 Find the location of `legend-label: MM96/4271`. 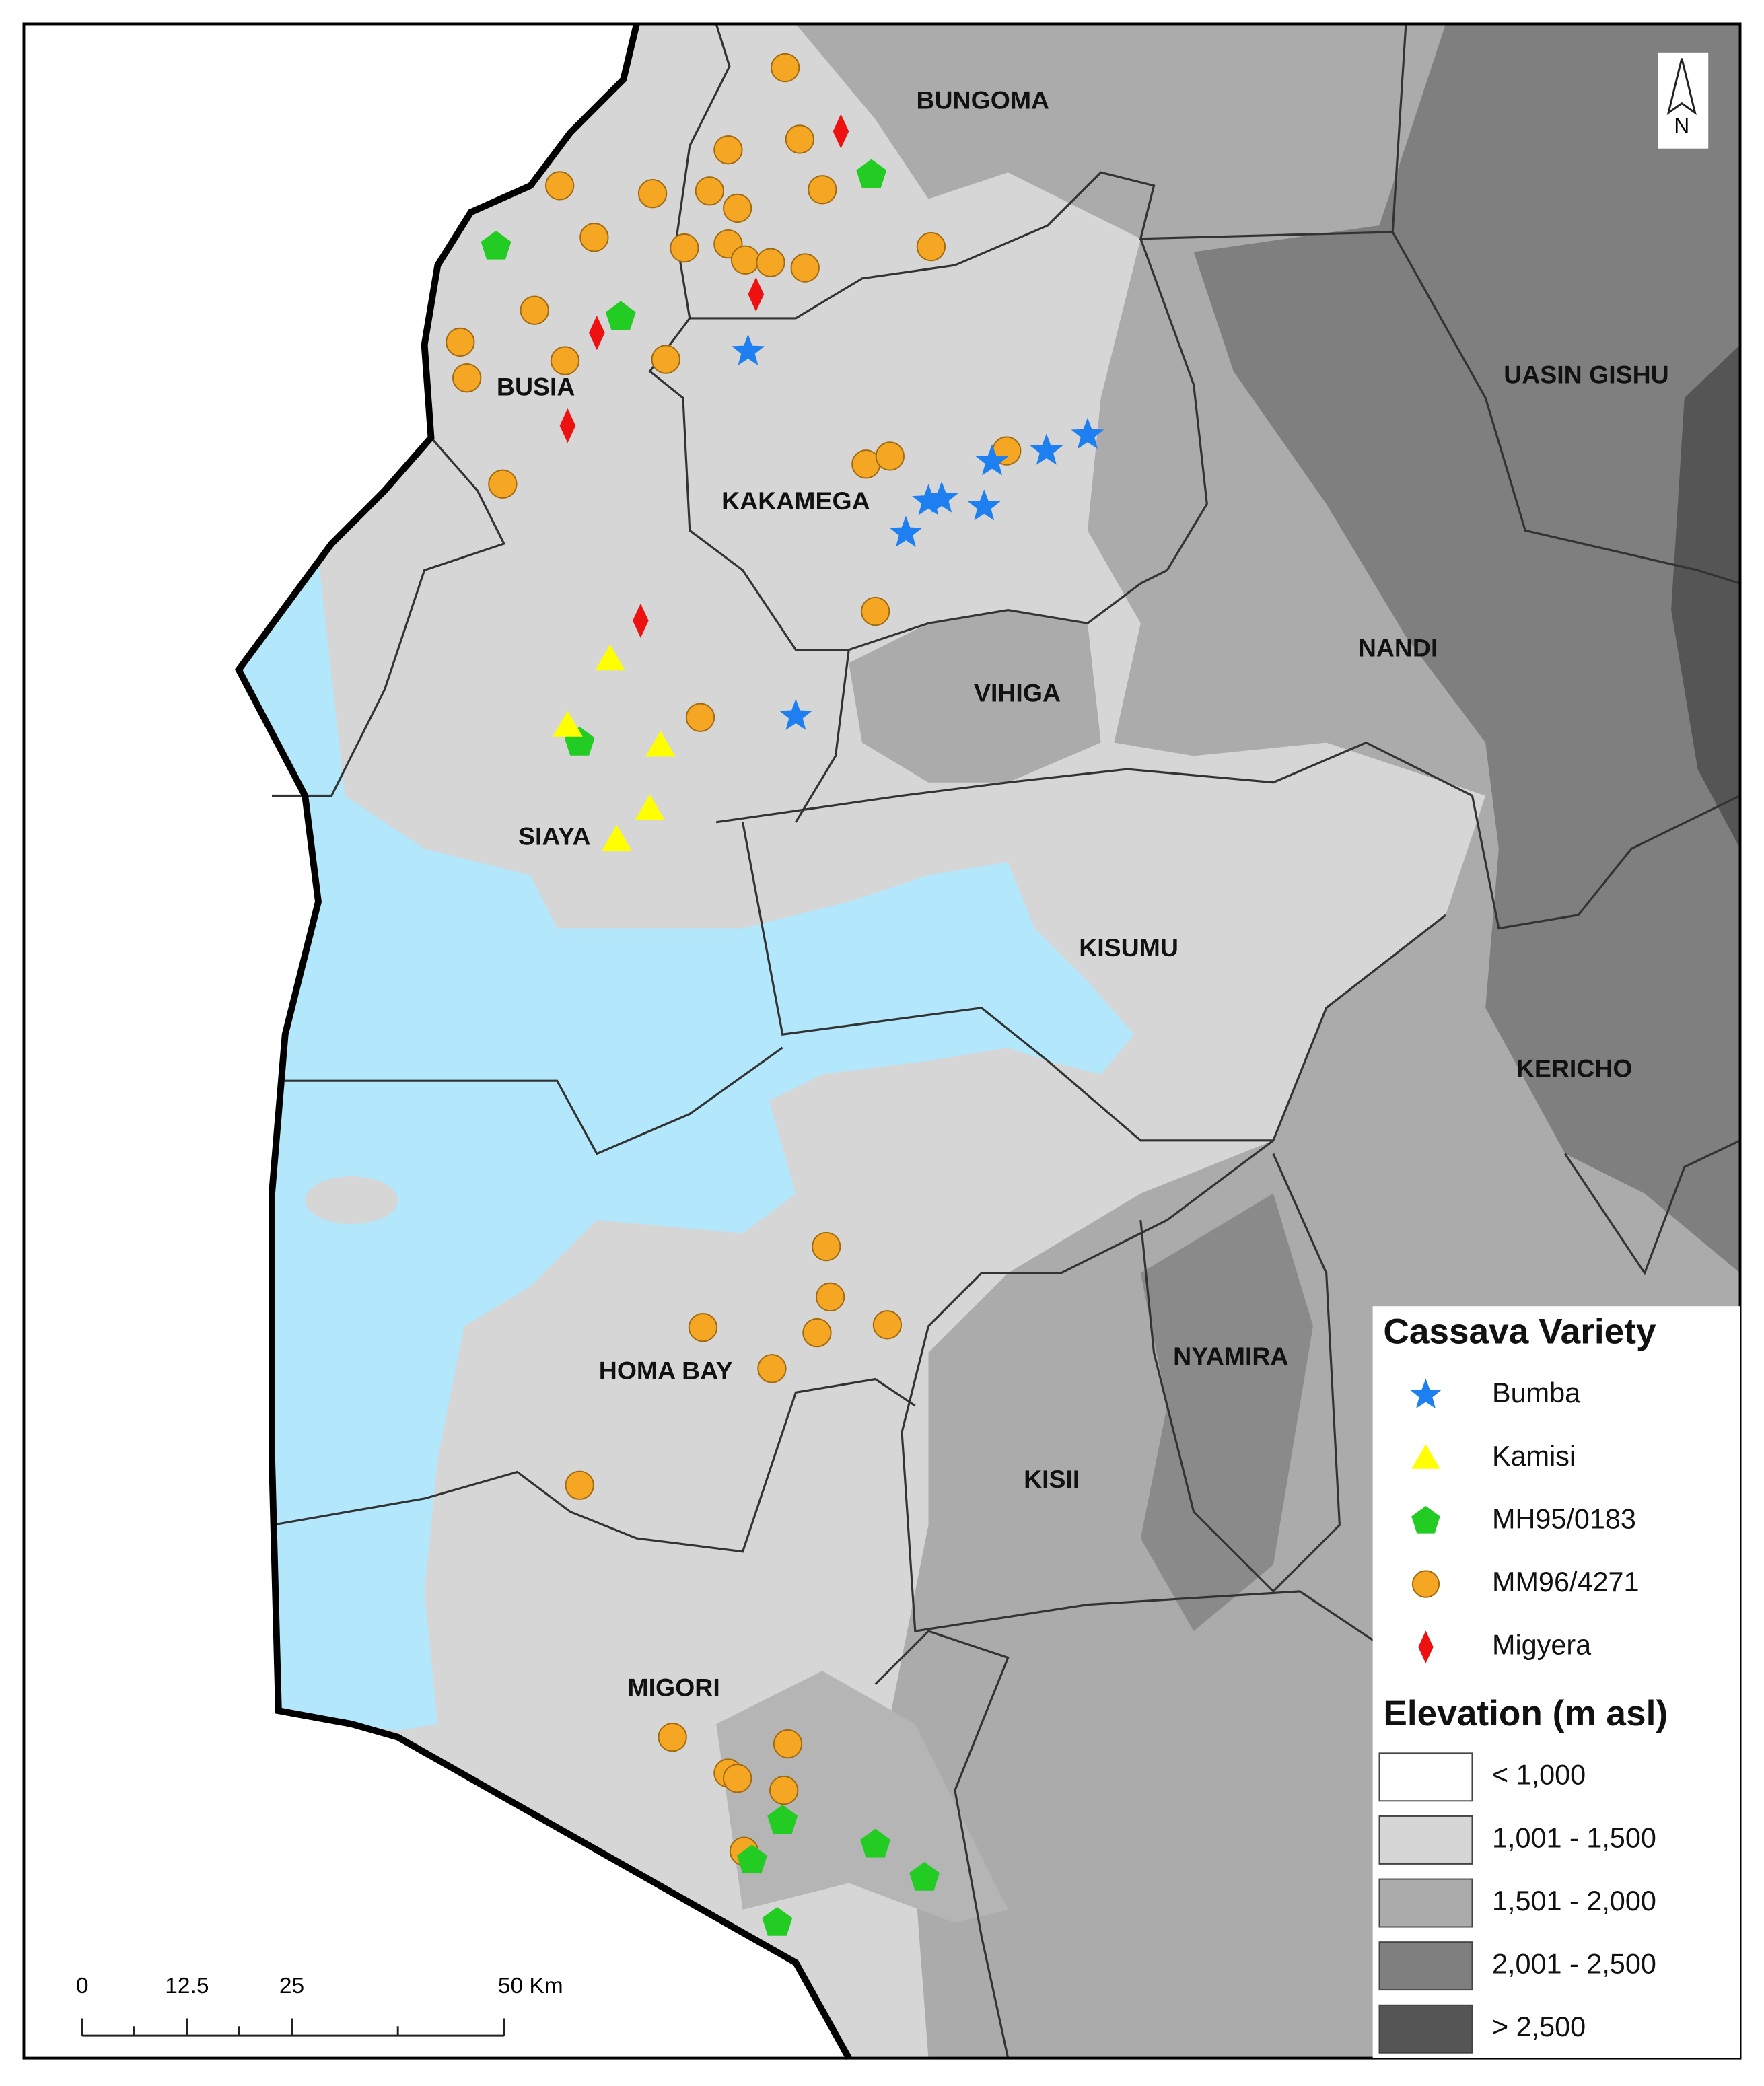

legend-label: MM96/4271 is located at coordinates (1565, 1582).